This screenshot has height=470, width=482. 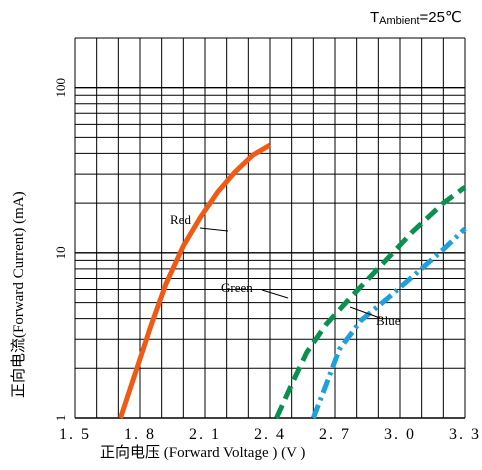 What do you see at coordinates (335, 434) in the screenshot?
I see `x-tick-label: 2. 7` at bounding box center [335, 434].